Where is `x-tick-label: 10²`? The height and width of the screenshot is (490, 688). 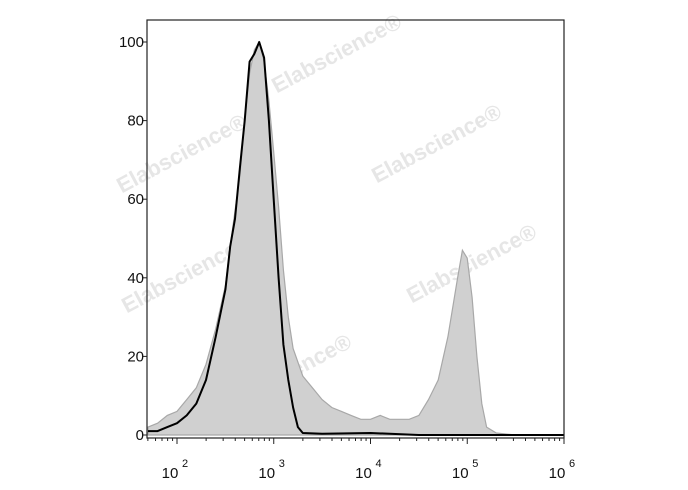
x-tick-label: 10² is located at coordinates (175, 470).